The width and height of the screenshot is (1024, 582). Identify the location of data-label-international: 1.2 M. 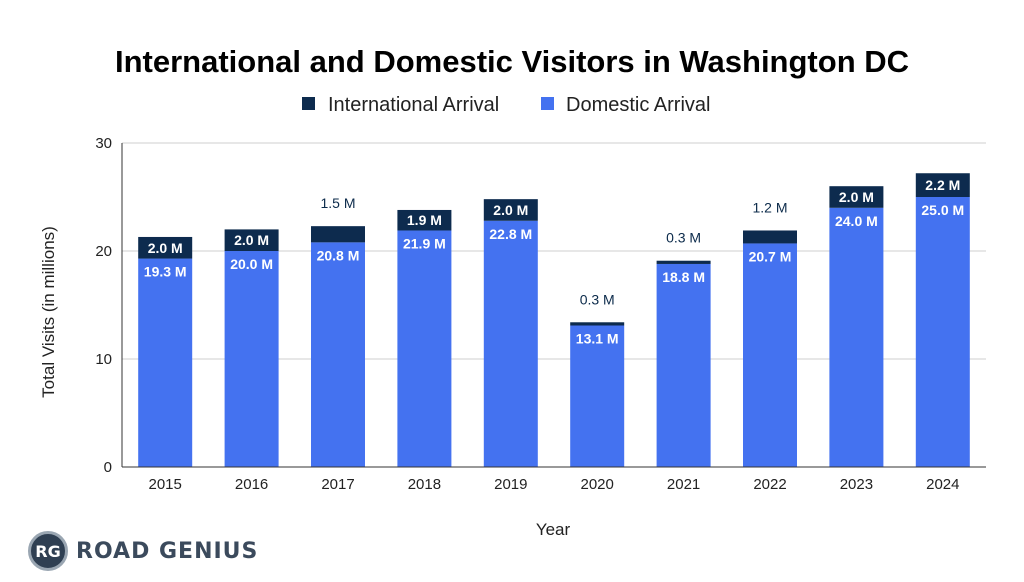
(769, 207).